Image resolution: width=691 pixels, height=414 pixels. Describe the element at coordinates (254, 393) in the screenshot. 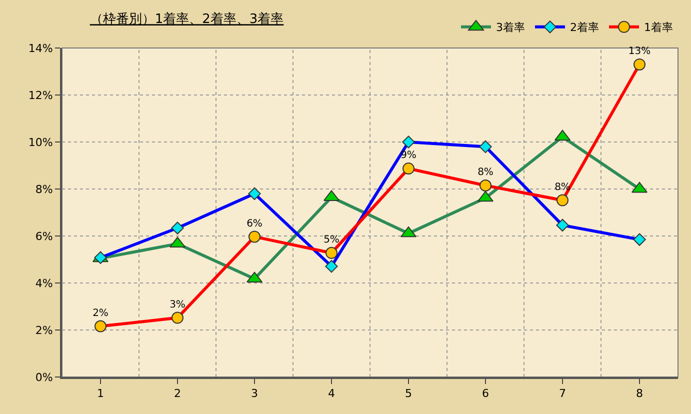

I see `x-tick-label: 3` at that location.